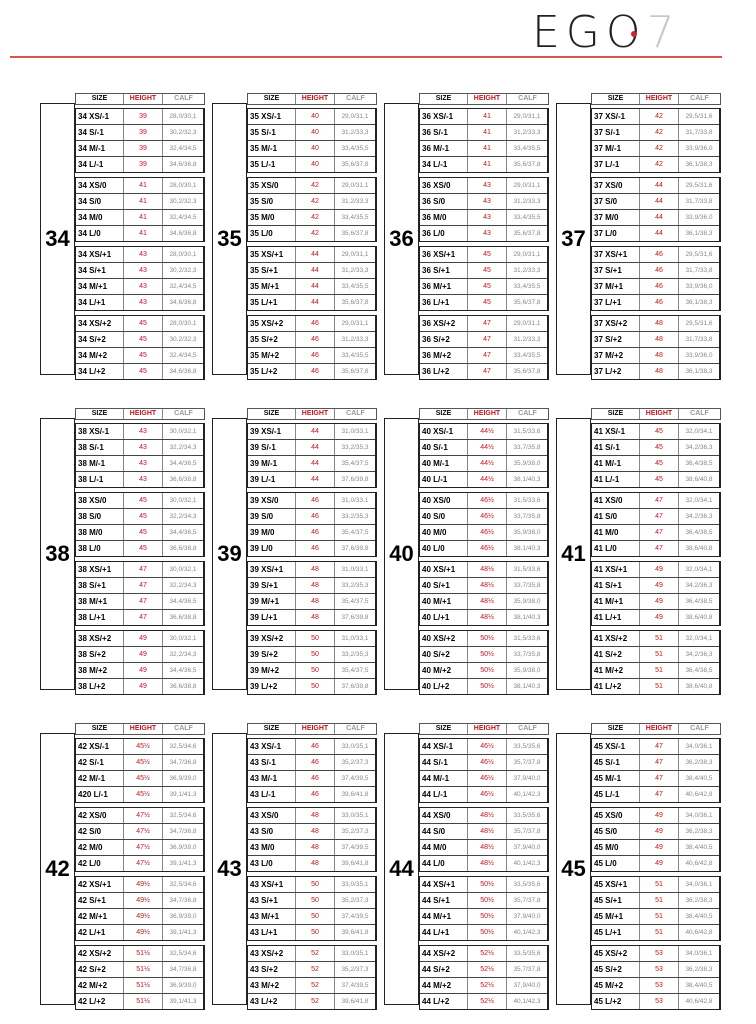 Image resolution: width=756 pixels, height=1024 pixels. Describe the element at coordinates (573, 869) in the screenshot. I see `shoe-size-label: 45` at that location.